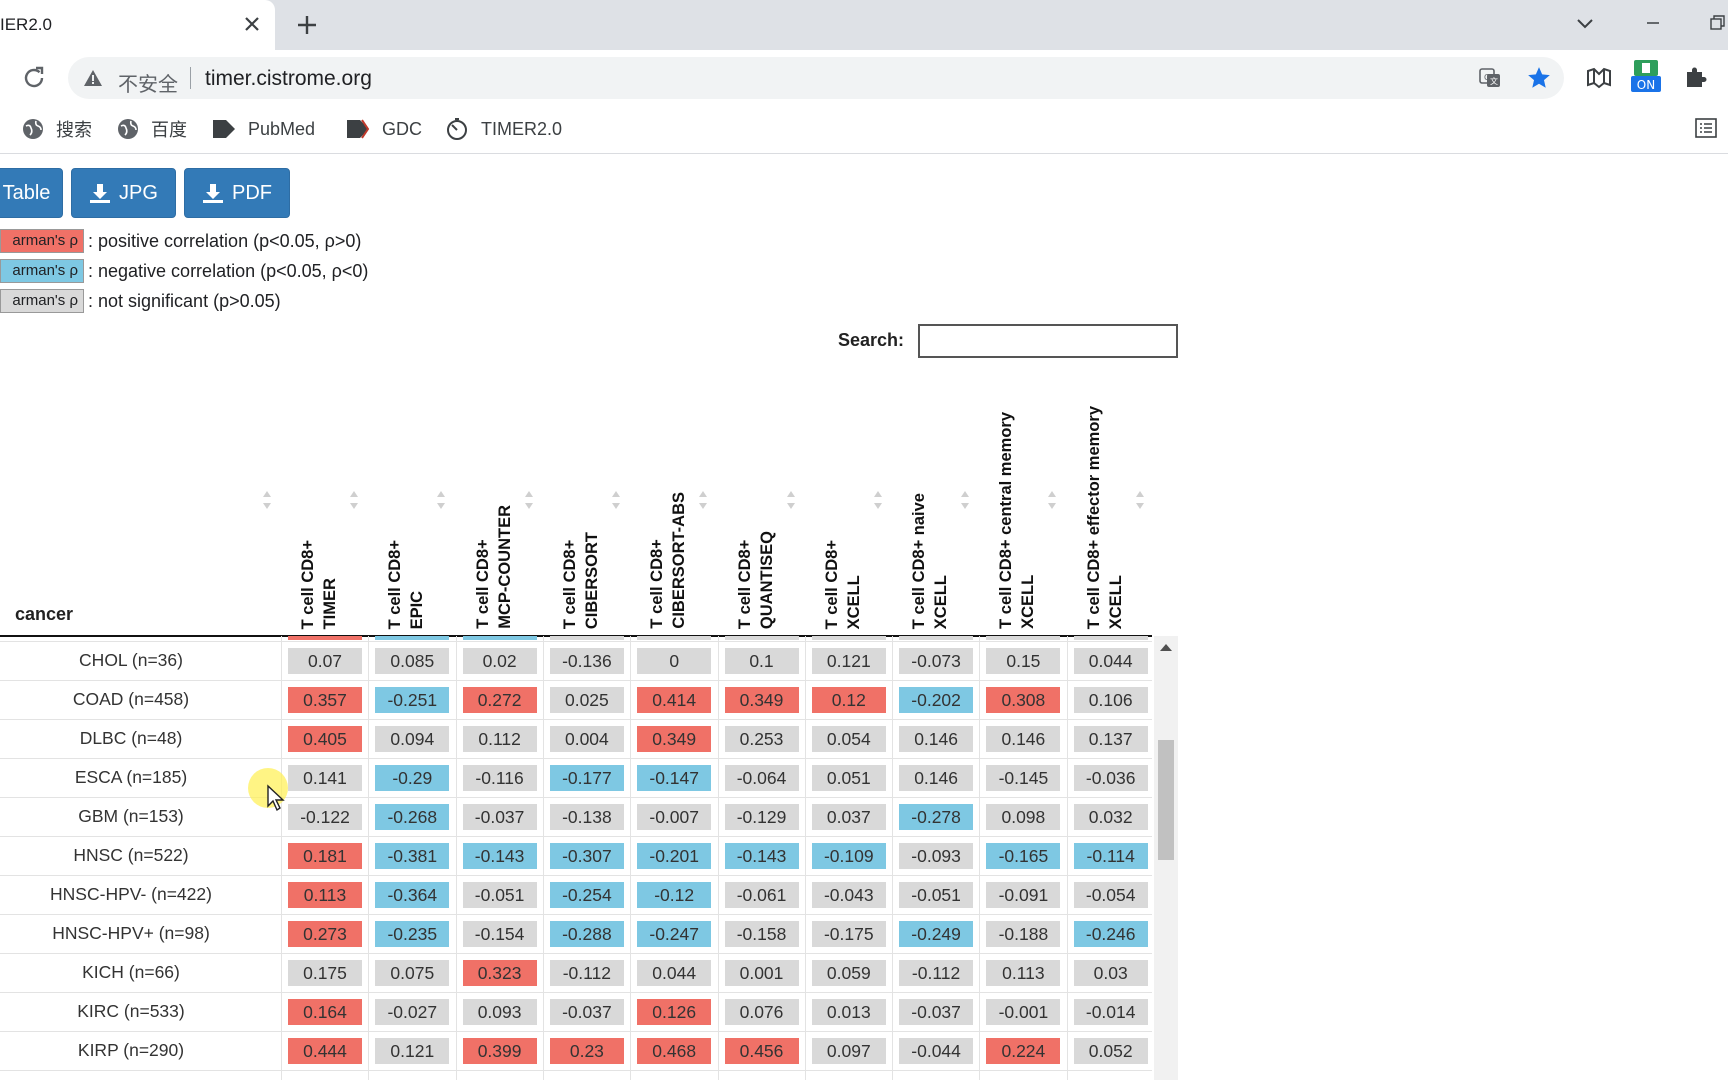 Image resolution: width=1728 pixels, height=1080 pixels. What do you see at coordinates (1110, 817) in the screenshot?
I see `correlation-cell: 0.032` at bounding box center [1110, 817].